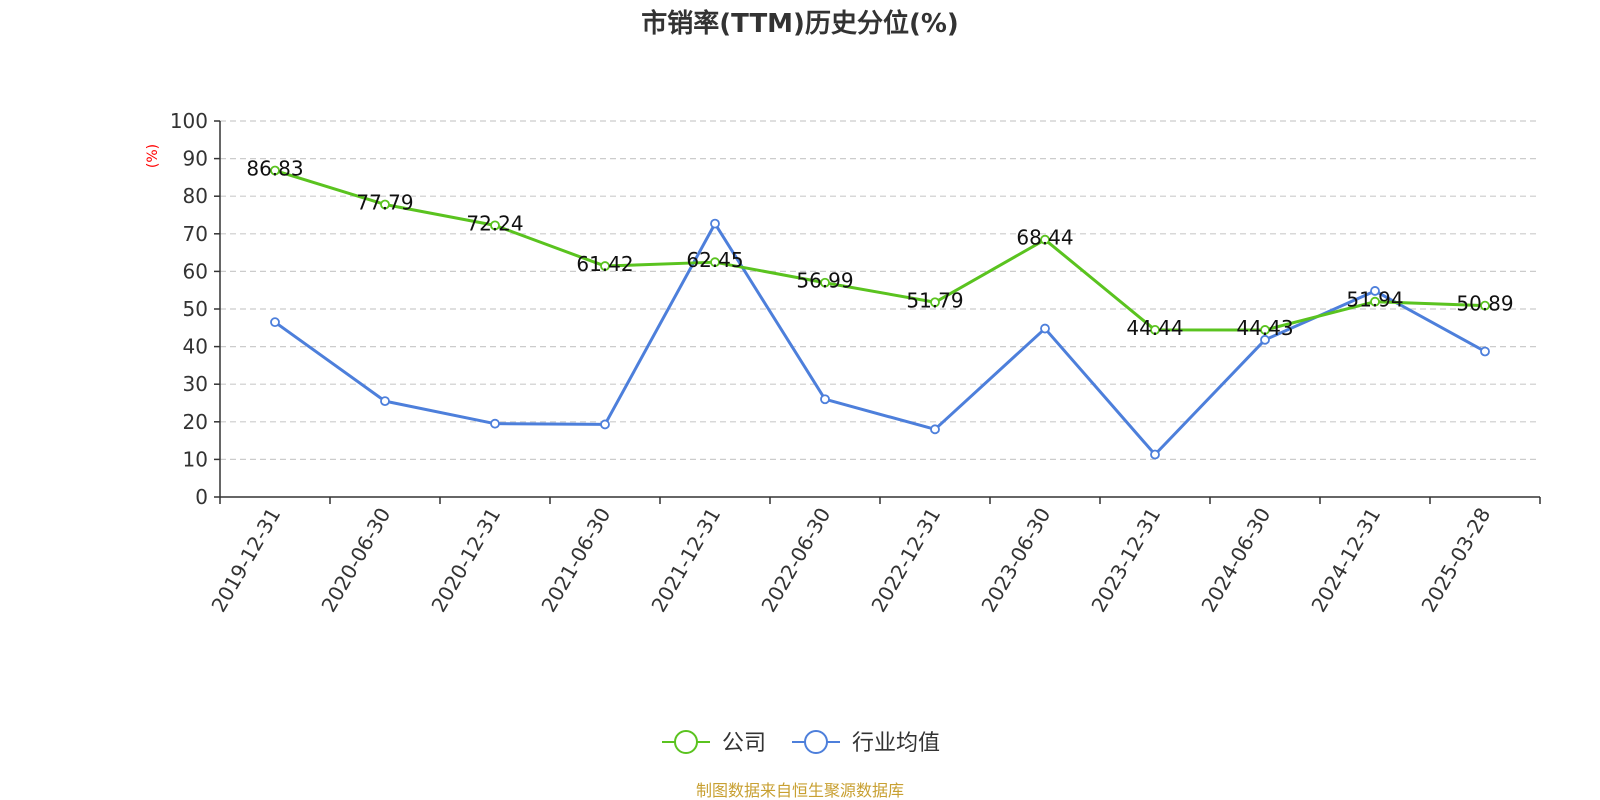  I want to click on y-tick-label: 10, so click(195, 459).